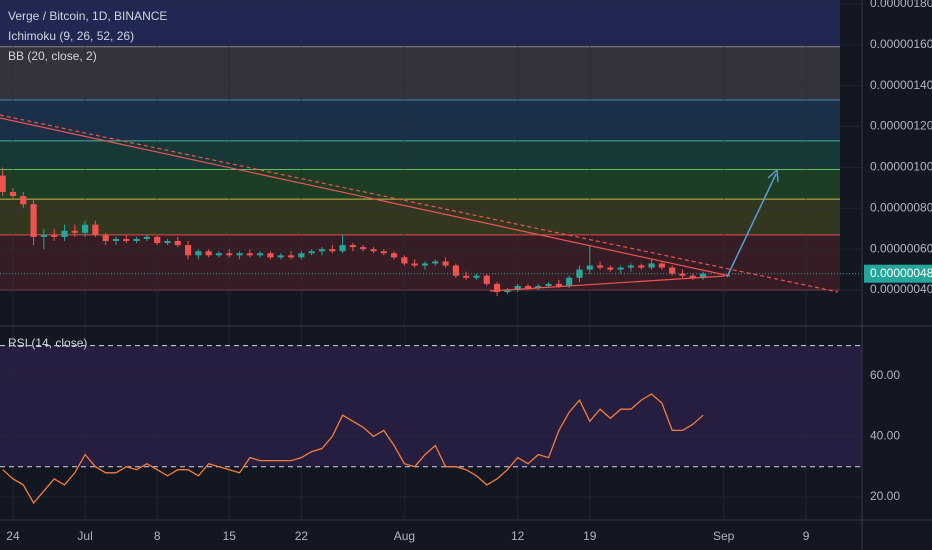 Image resolution: width=932 pixels, height=550 pixels. What do you see at coordinates (751, 225) in the screenshot?
I see `projection-arrow` at bounding box center [751, 225].